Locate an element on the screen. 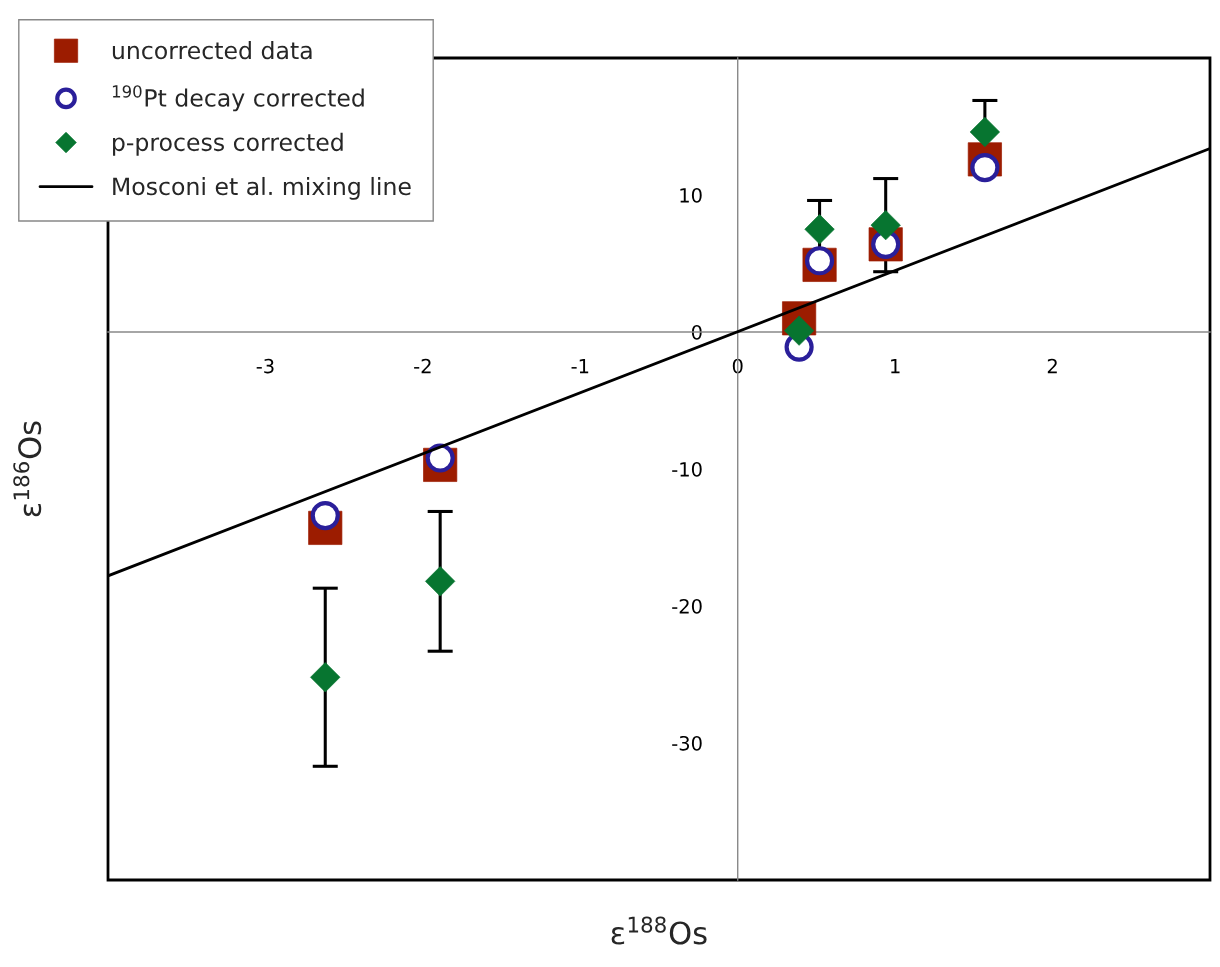 The image size is (1220, 967). legend-label: uncorrected data is located at coordinates (212, 50).